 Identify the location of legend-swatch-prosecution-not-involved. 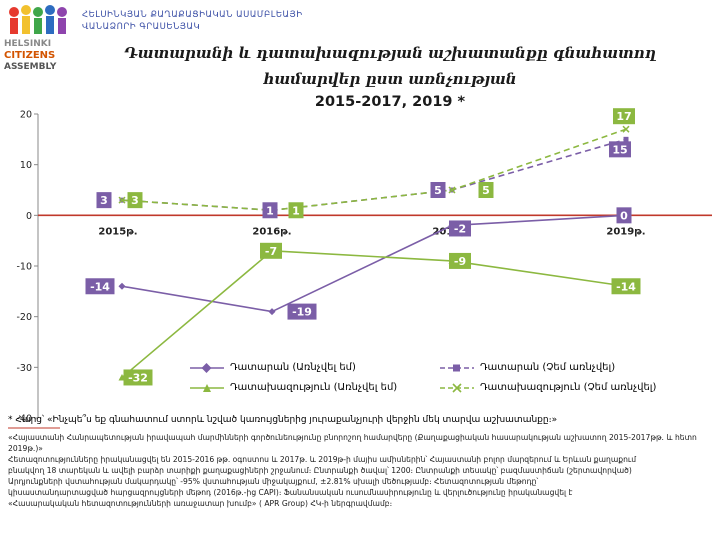
(457, 387).